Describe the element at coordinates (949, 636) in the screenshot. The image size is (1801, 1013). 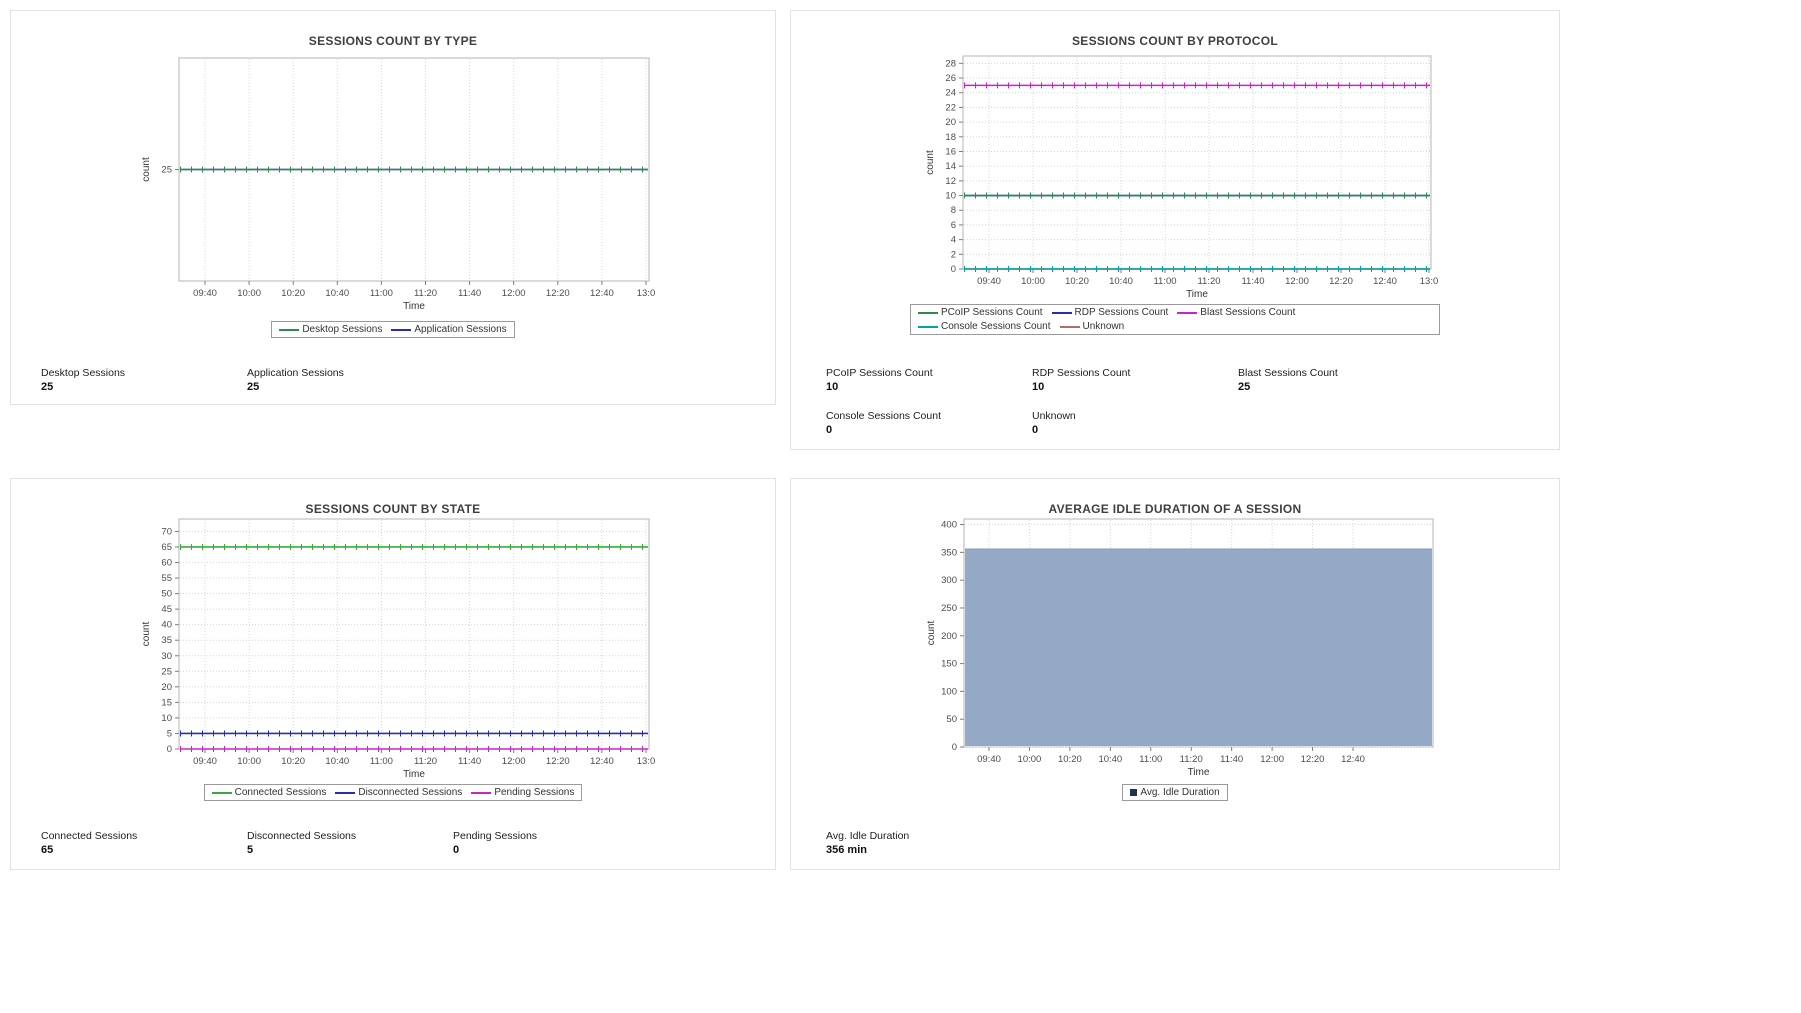
I see `y-tick-label: 200` at that location.